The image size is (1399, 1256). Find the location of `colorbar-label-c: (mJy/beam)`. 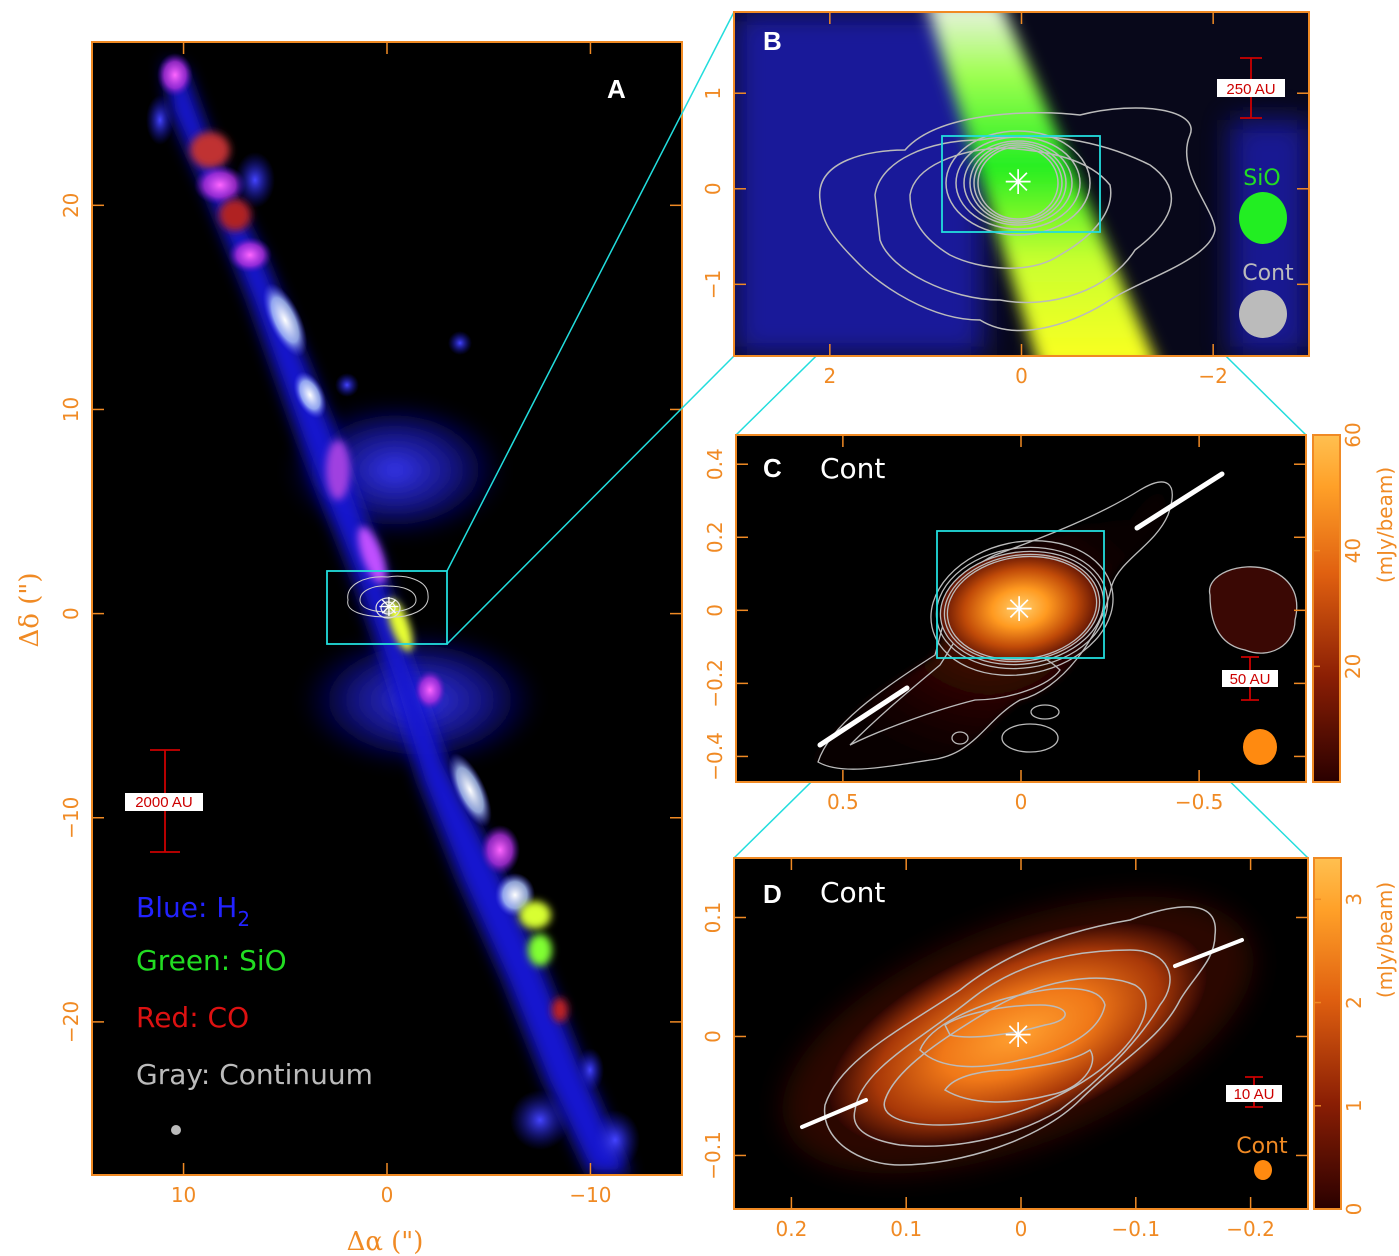

colorbar-label-c: (mJy/beam) is located at coordinates (1385, 525).